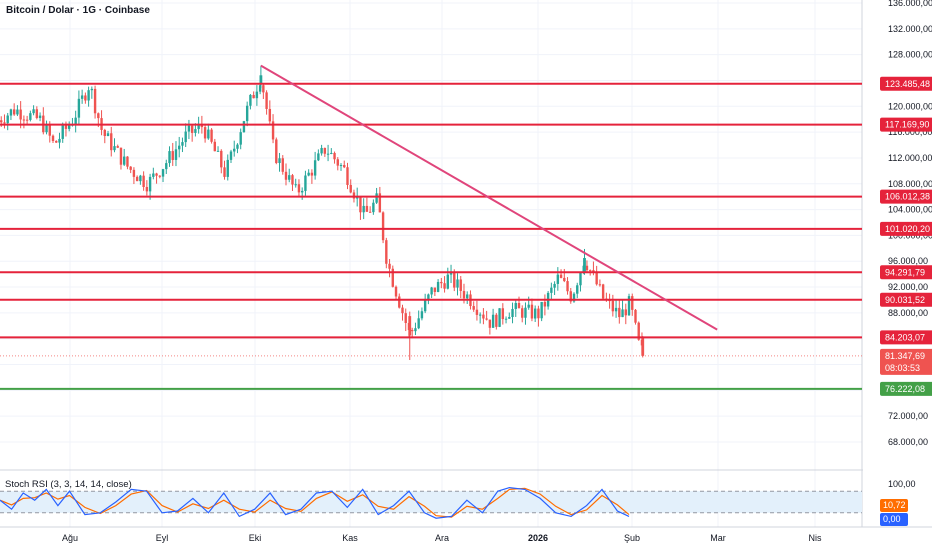 The width and height of the screenshot is (932, 550). Describe the element at coordinates (906, 337) in the screenshot. I see `price-level-tag: 84.203,07` at that location.